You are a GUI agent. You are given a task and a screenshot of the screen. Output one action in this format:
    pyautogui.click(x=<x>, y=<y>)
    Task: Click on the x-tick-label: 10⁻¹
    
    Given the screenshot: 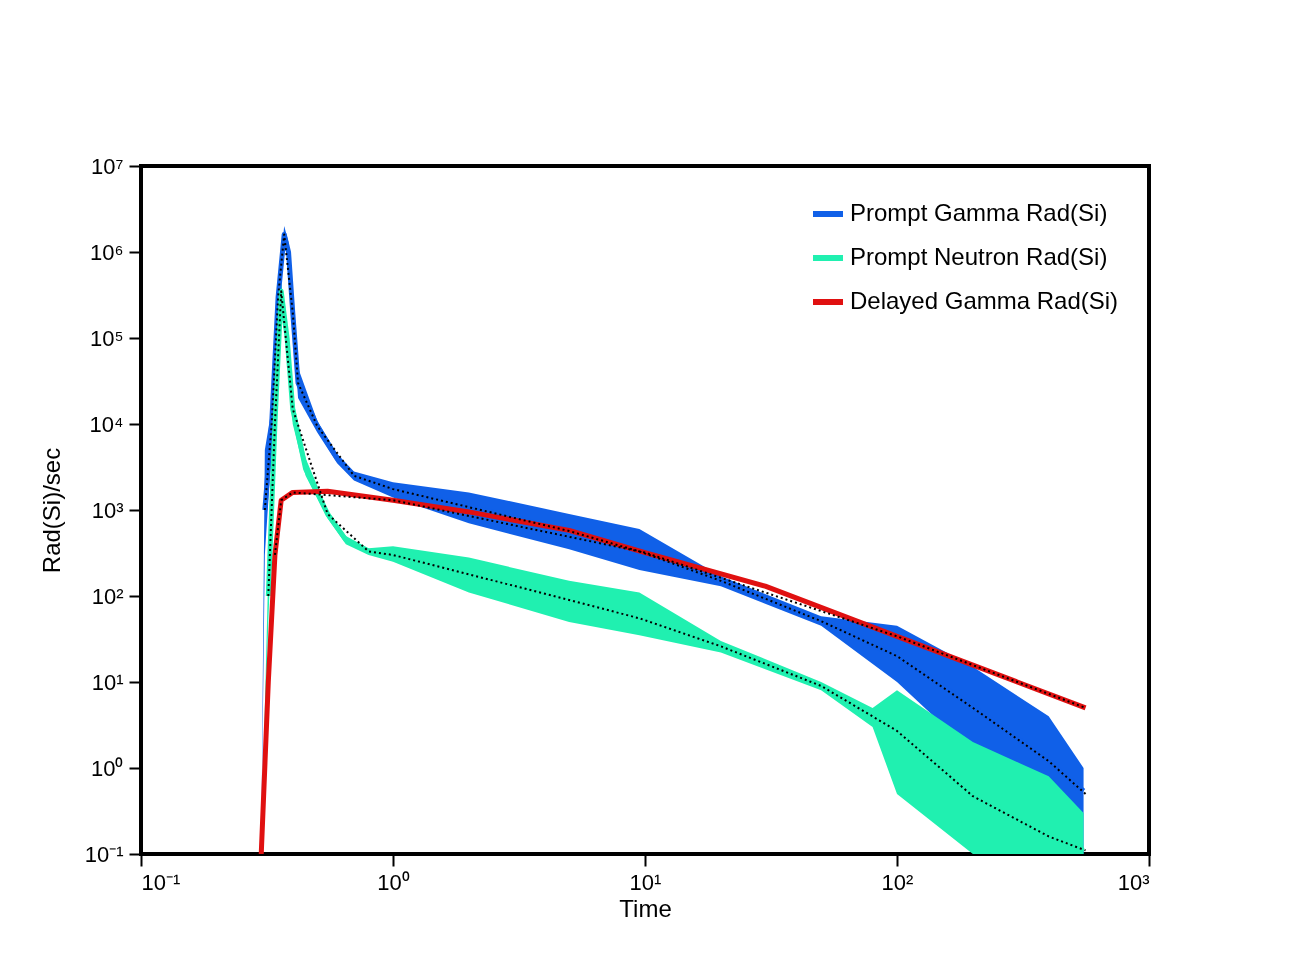 What is the action you would take?
    pyautogui.click(x=161, y=882)
    